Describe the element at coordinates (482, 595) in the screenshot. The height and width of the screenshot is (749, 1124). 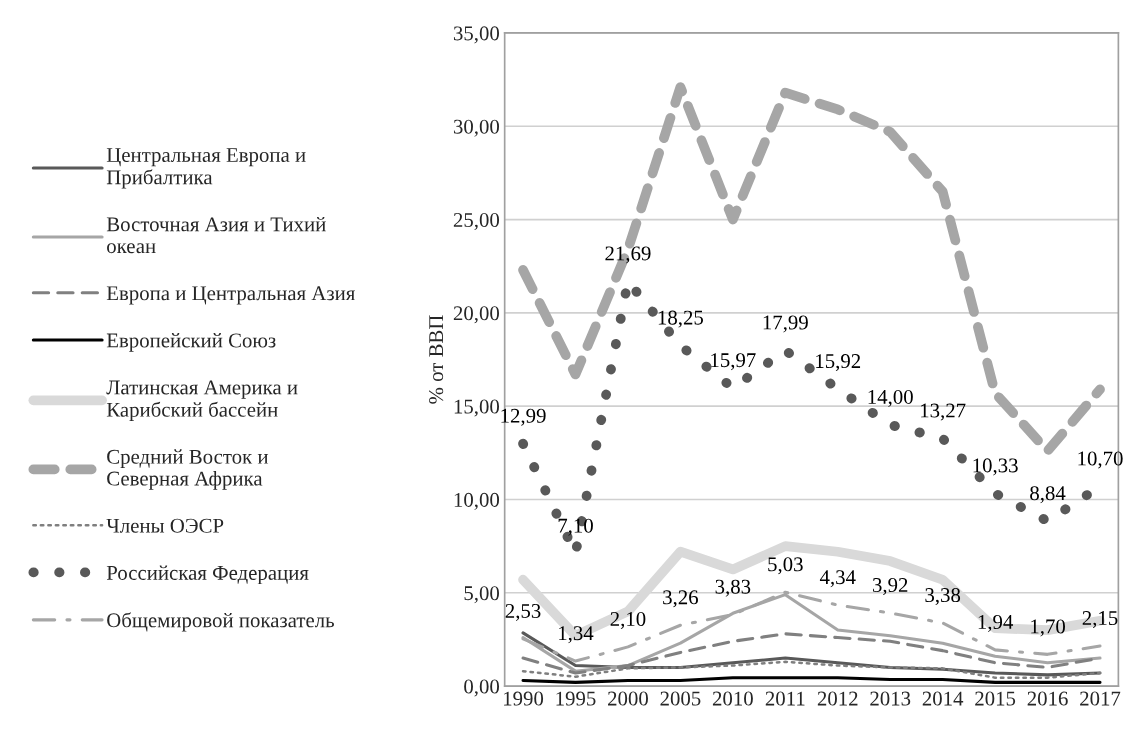
I see `y-tick-label: 5,00` at that location.